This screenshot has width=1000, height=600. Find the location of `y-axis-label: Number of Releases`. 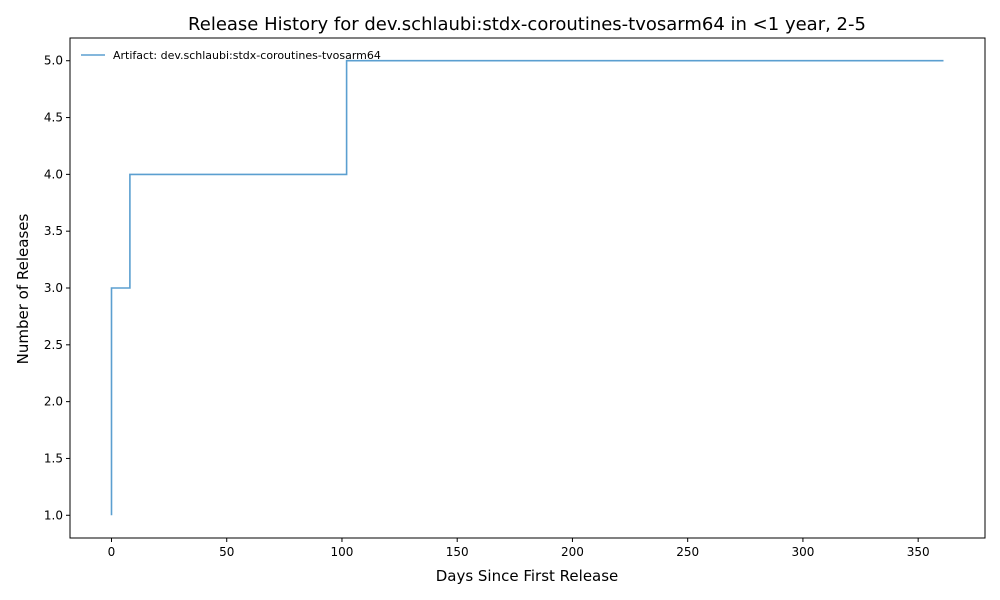

y-axis-label: Number of Releases is located at coordinates (23, 288).